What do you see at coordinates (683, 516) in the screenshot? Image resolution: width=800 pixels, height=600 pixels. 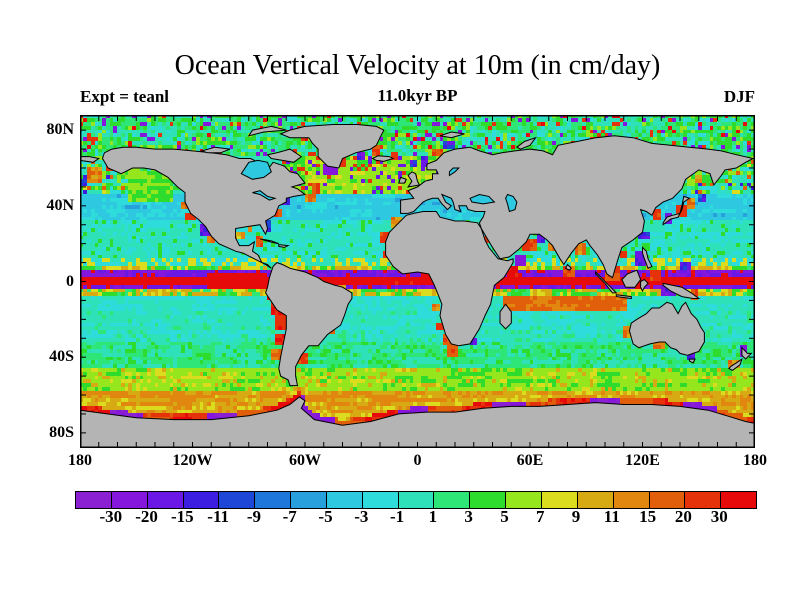 I see `colorbar-label-20: 20` at bounding box center [683, 516].